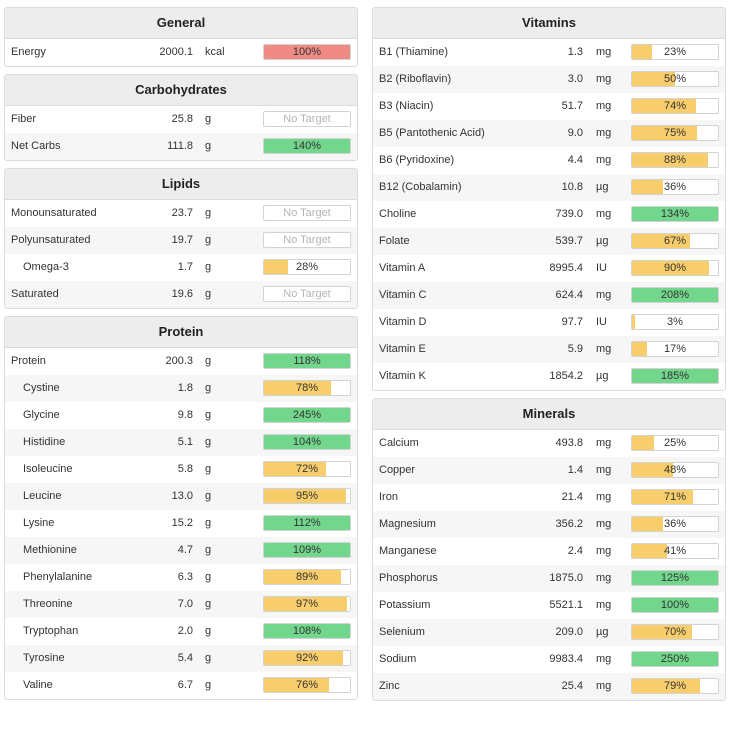  What do you see at coordinates (307, 604) in the screenshot?
I see `target-progress-bar: 97%` at bounding box center [307, 604].